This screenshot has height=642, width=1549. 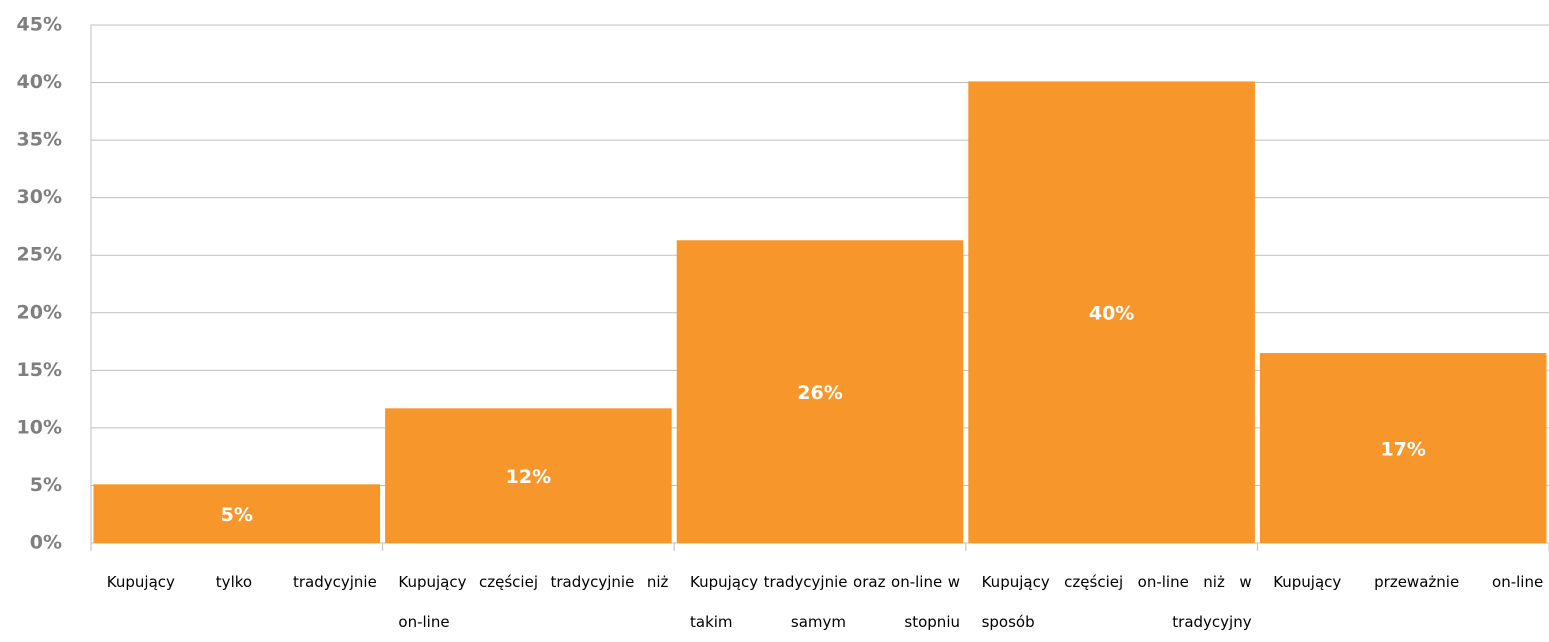 I want to click on y-tick-label: 40%, so click(x=39, y=82).